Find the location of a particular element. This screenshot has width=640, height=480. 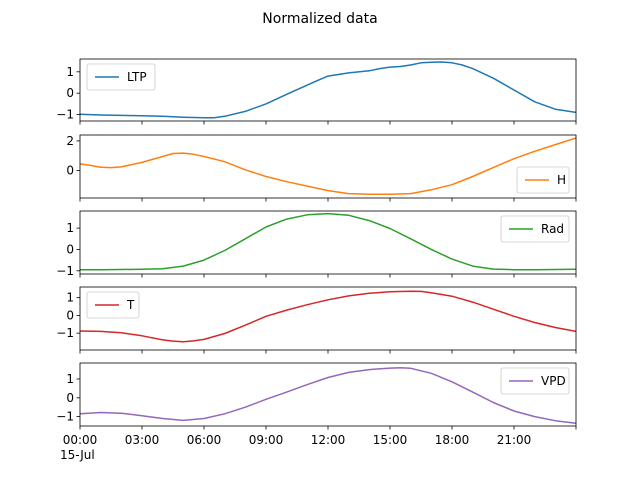

legend: VPD is located at coordinates (535, 381).